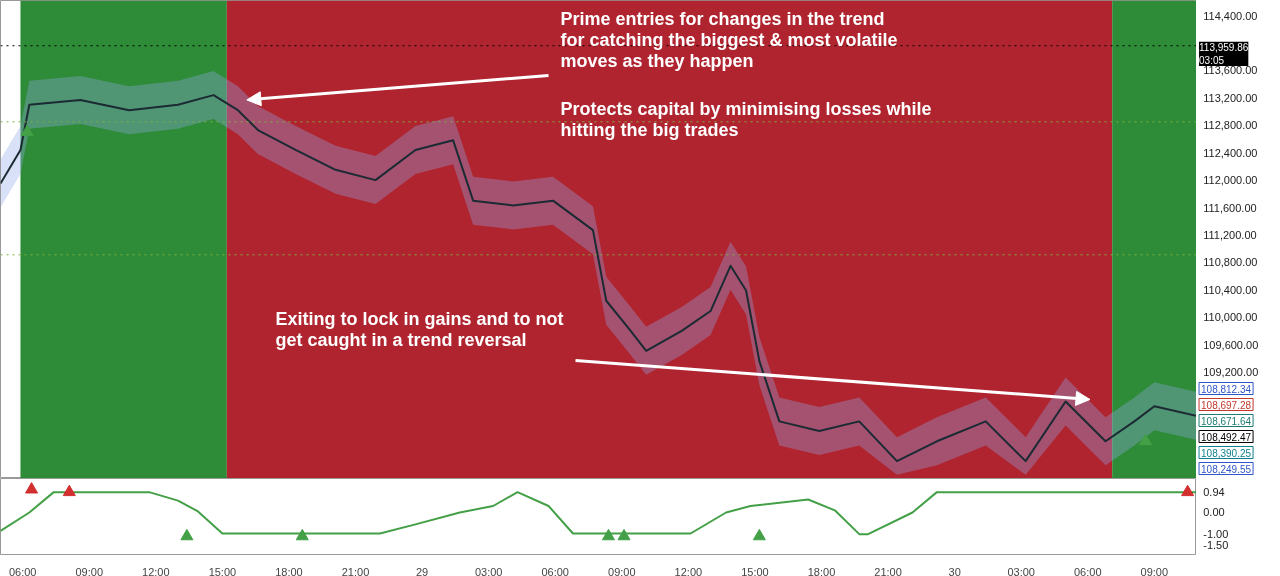  I want to click on y-tick-label: 109,600.00, so click(1231, 344).